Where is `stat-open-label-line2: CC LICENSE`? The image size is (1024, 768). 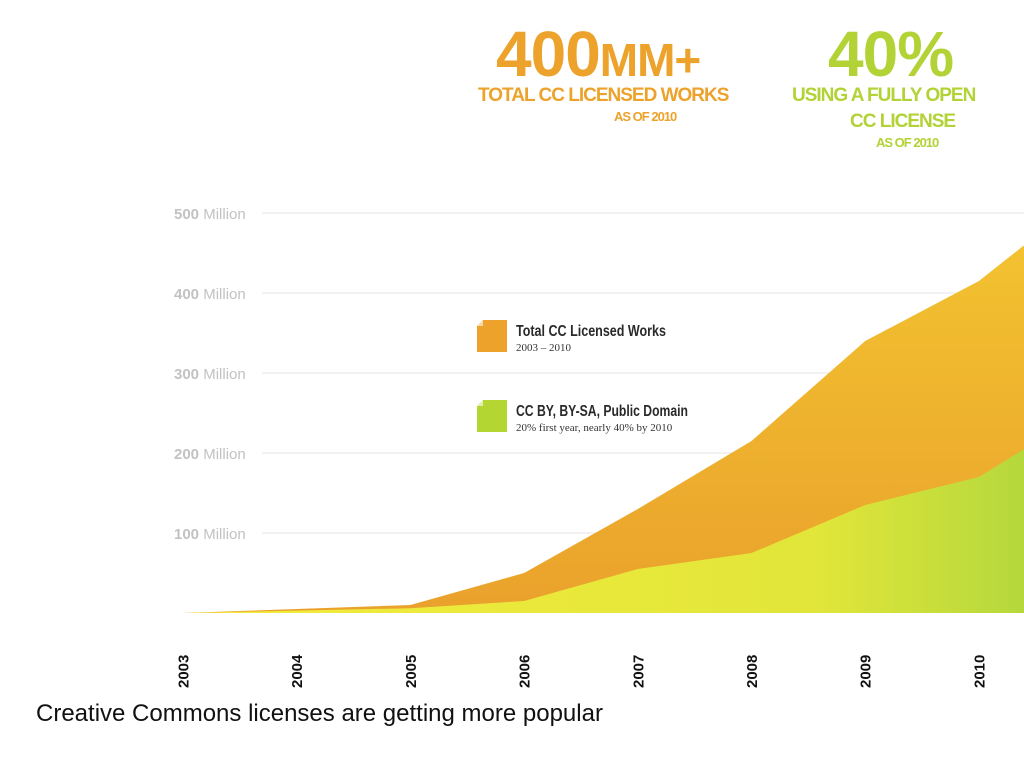
stat-open-label-line2: CC LICENSE is located at coordinates (903, 121).